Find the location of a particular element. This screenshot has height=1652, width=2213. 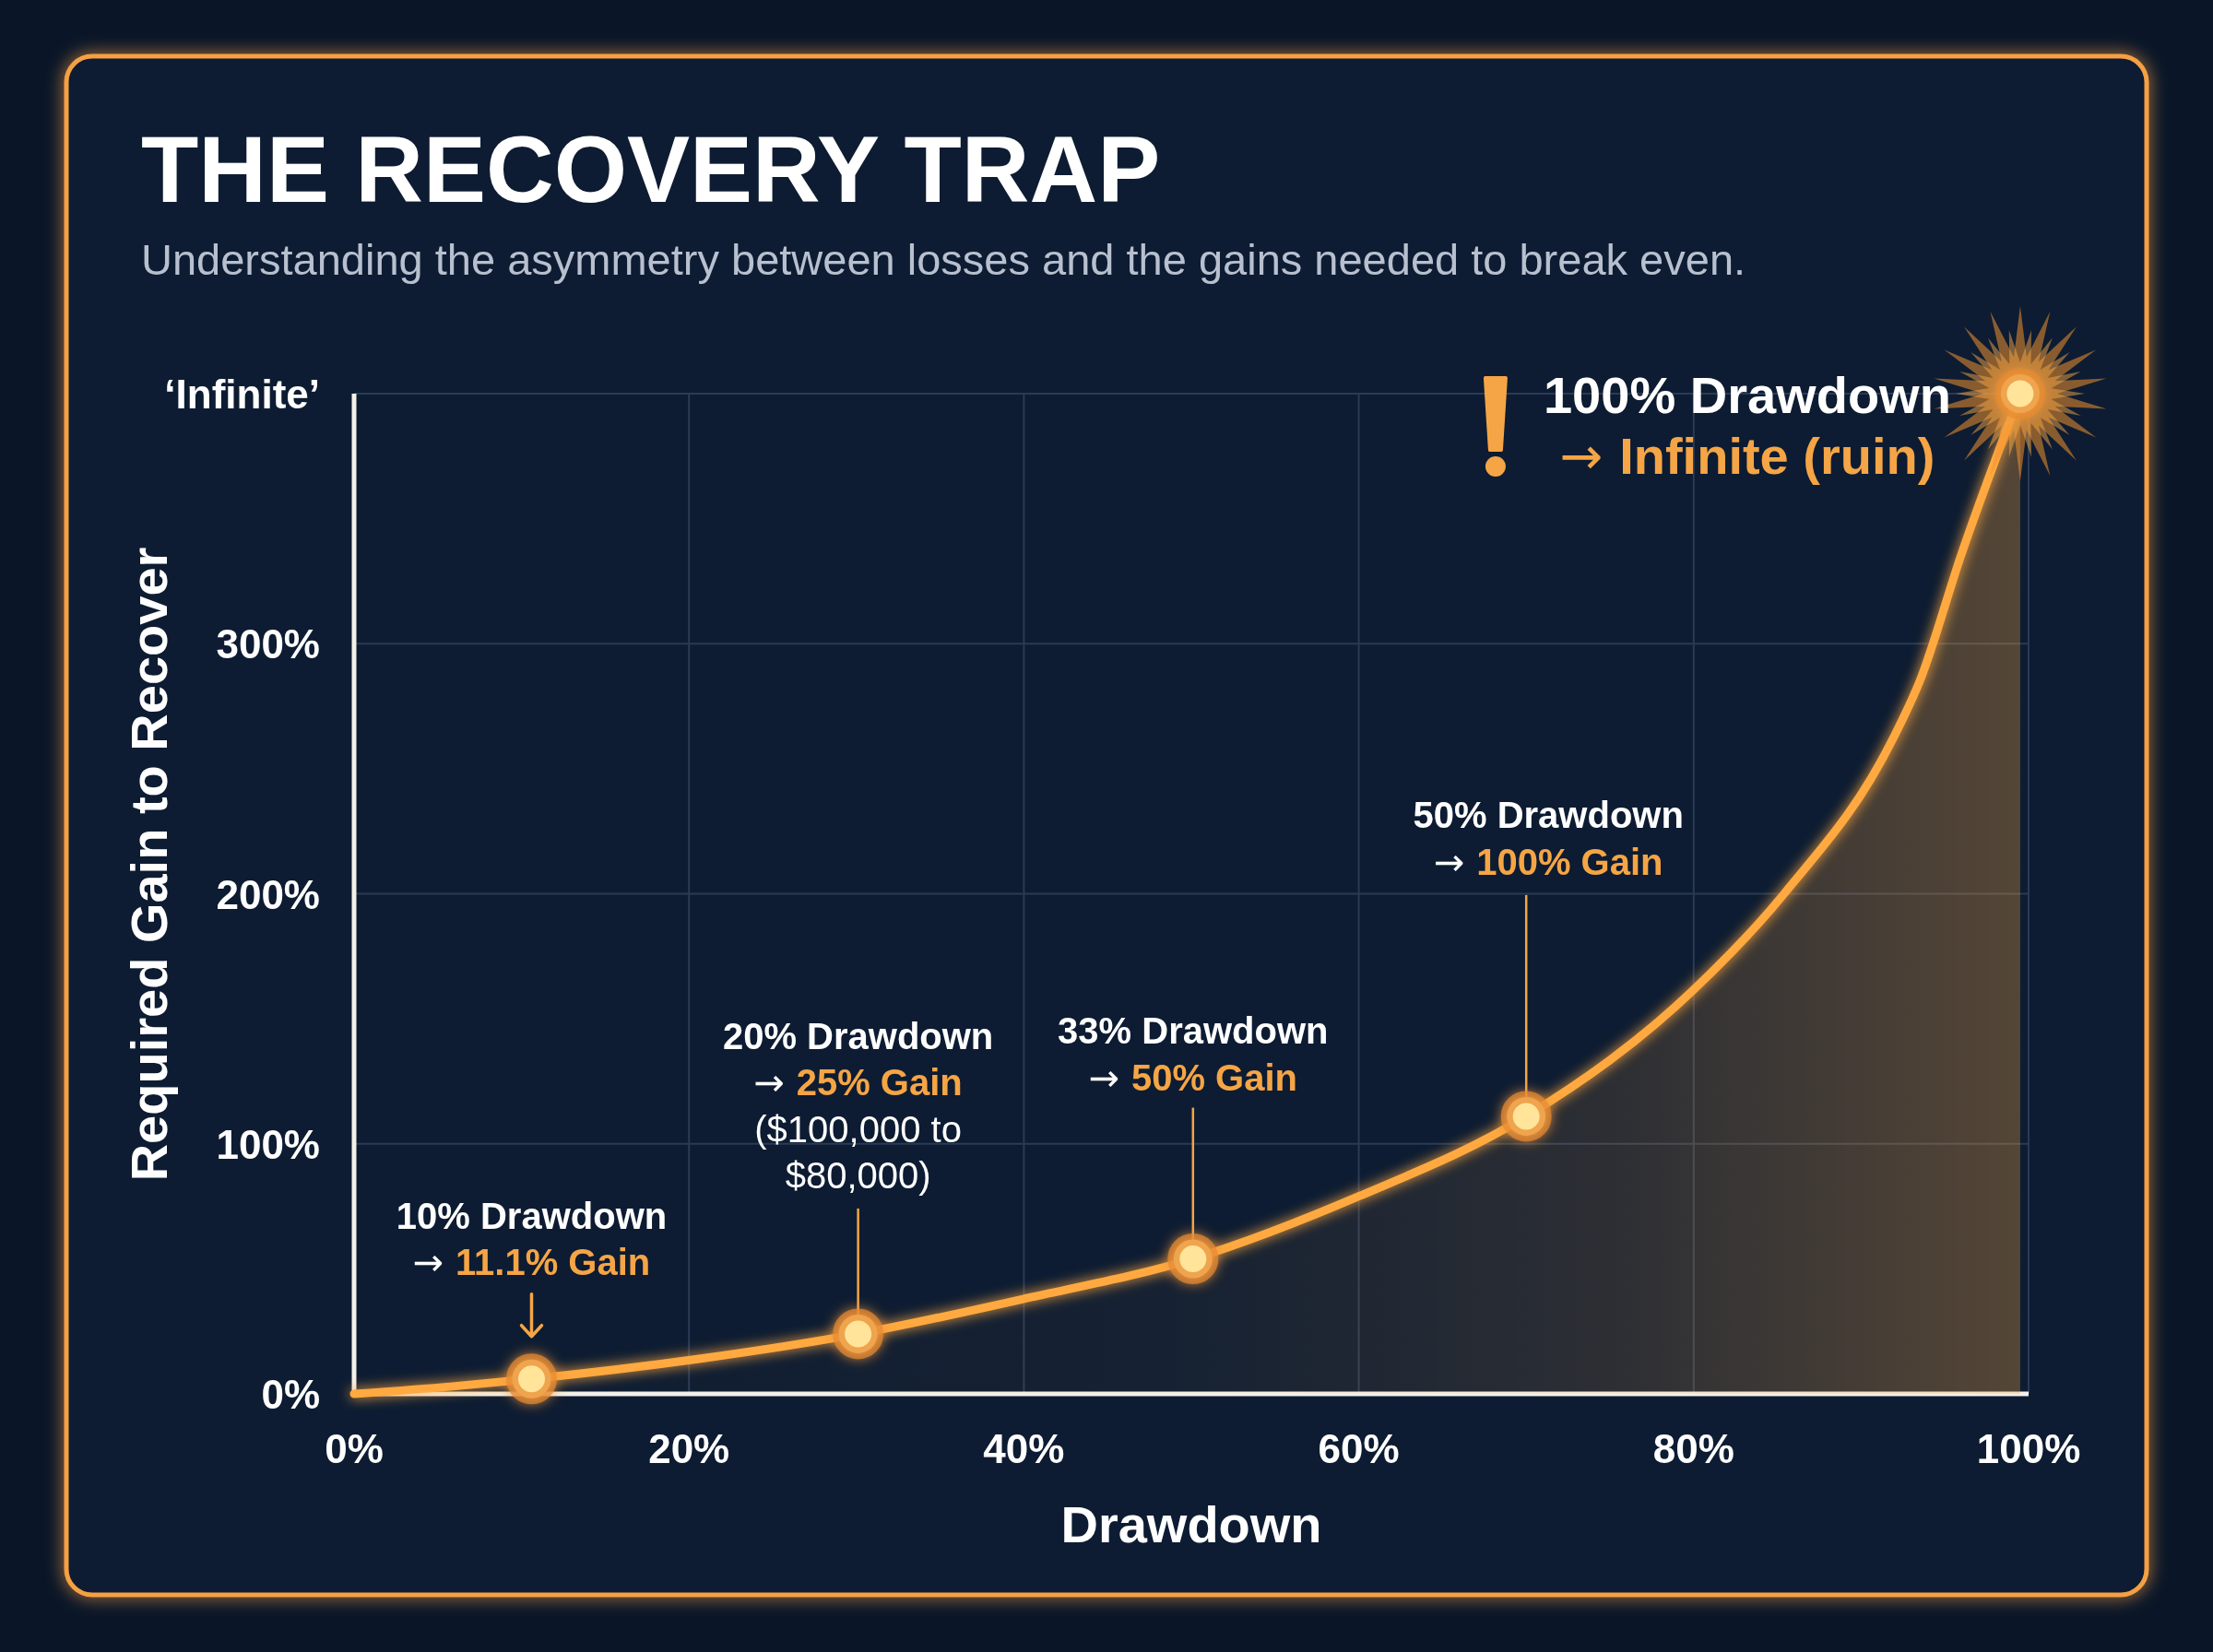

x-tick-label: 60% is located at coordinates (1359, 1448).